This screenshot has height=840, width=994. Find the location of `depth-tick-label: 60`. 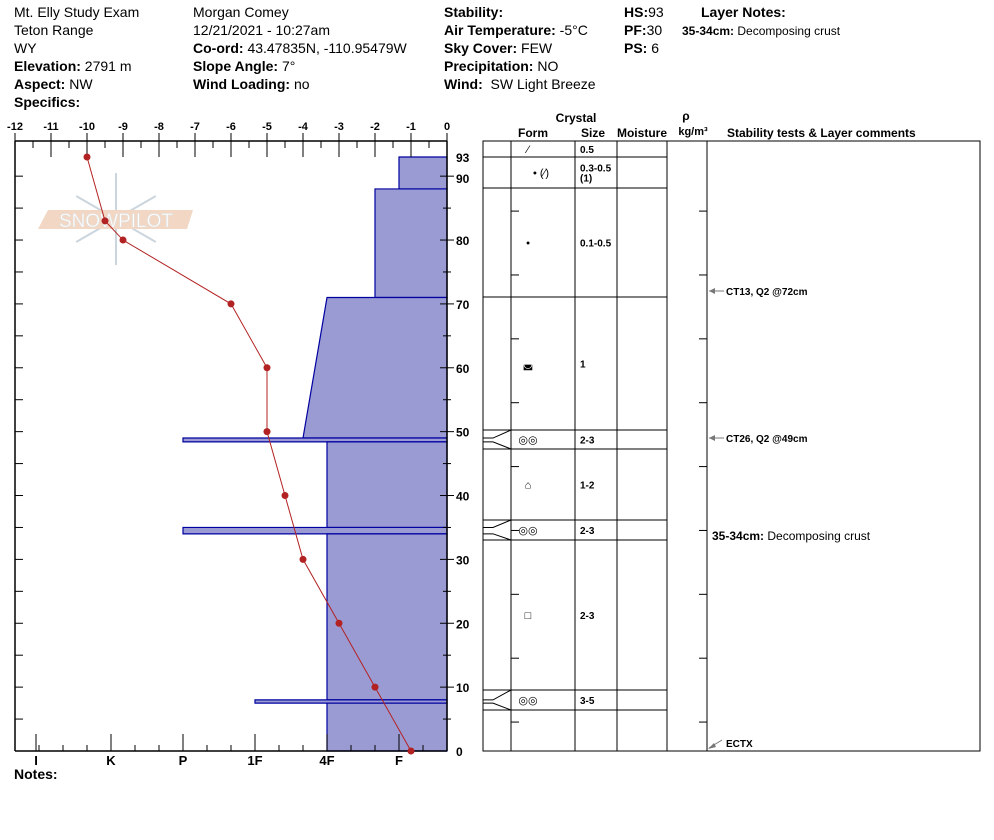

depth-tick-label: 60 is located at coordinates (463, 369).